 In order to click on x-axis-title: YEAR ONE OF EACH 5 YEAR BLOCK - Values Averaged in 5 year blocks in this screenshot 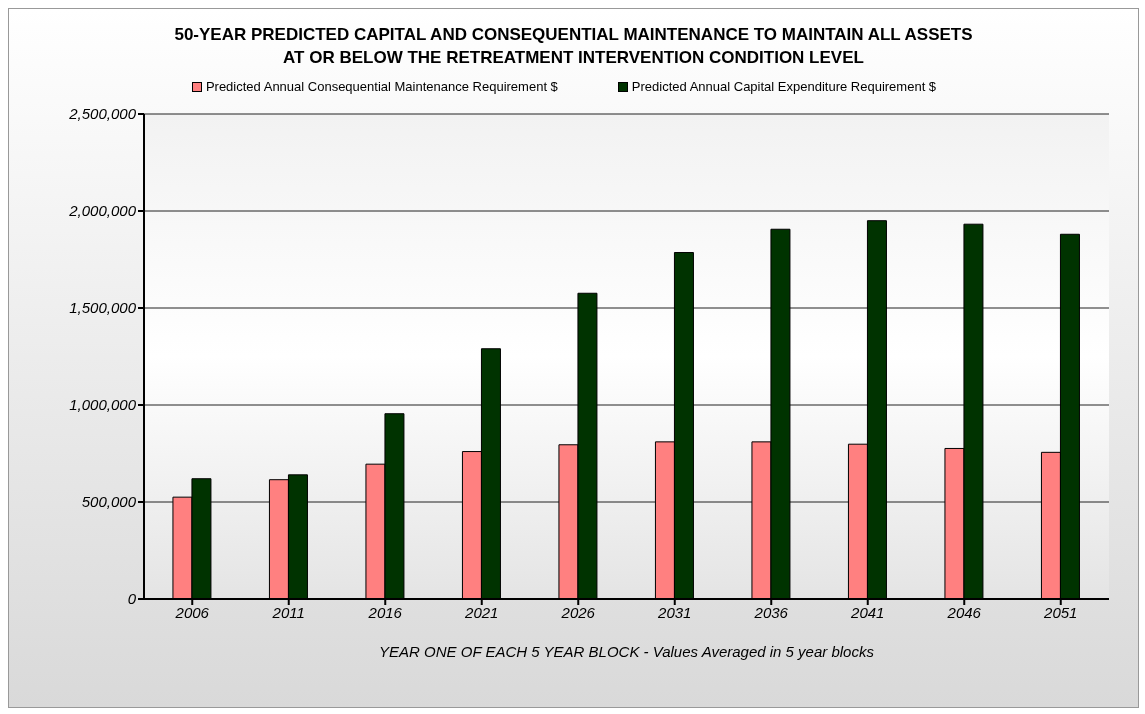, I will do `click(627, 651)`.